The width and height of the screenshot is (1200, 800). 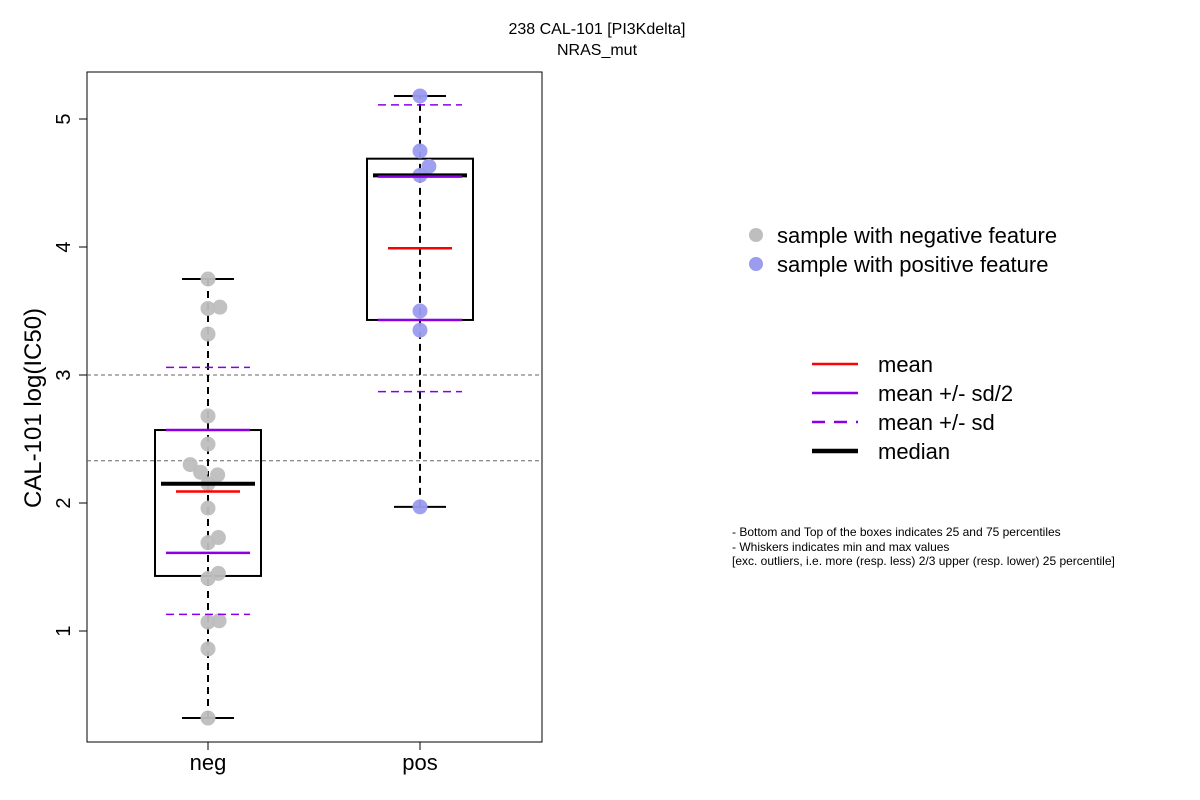 What do you see at coordinates (64, 630) in the screenshot?
I see `y-tick-label: 1` at bounding box center [64, 630].